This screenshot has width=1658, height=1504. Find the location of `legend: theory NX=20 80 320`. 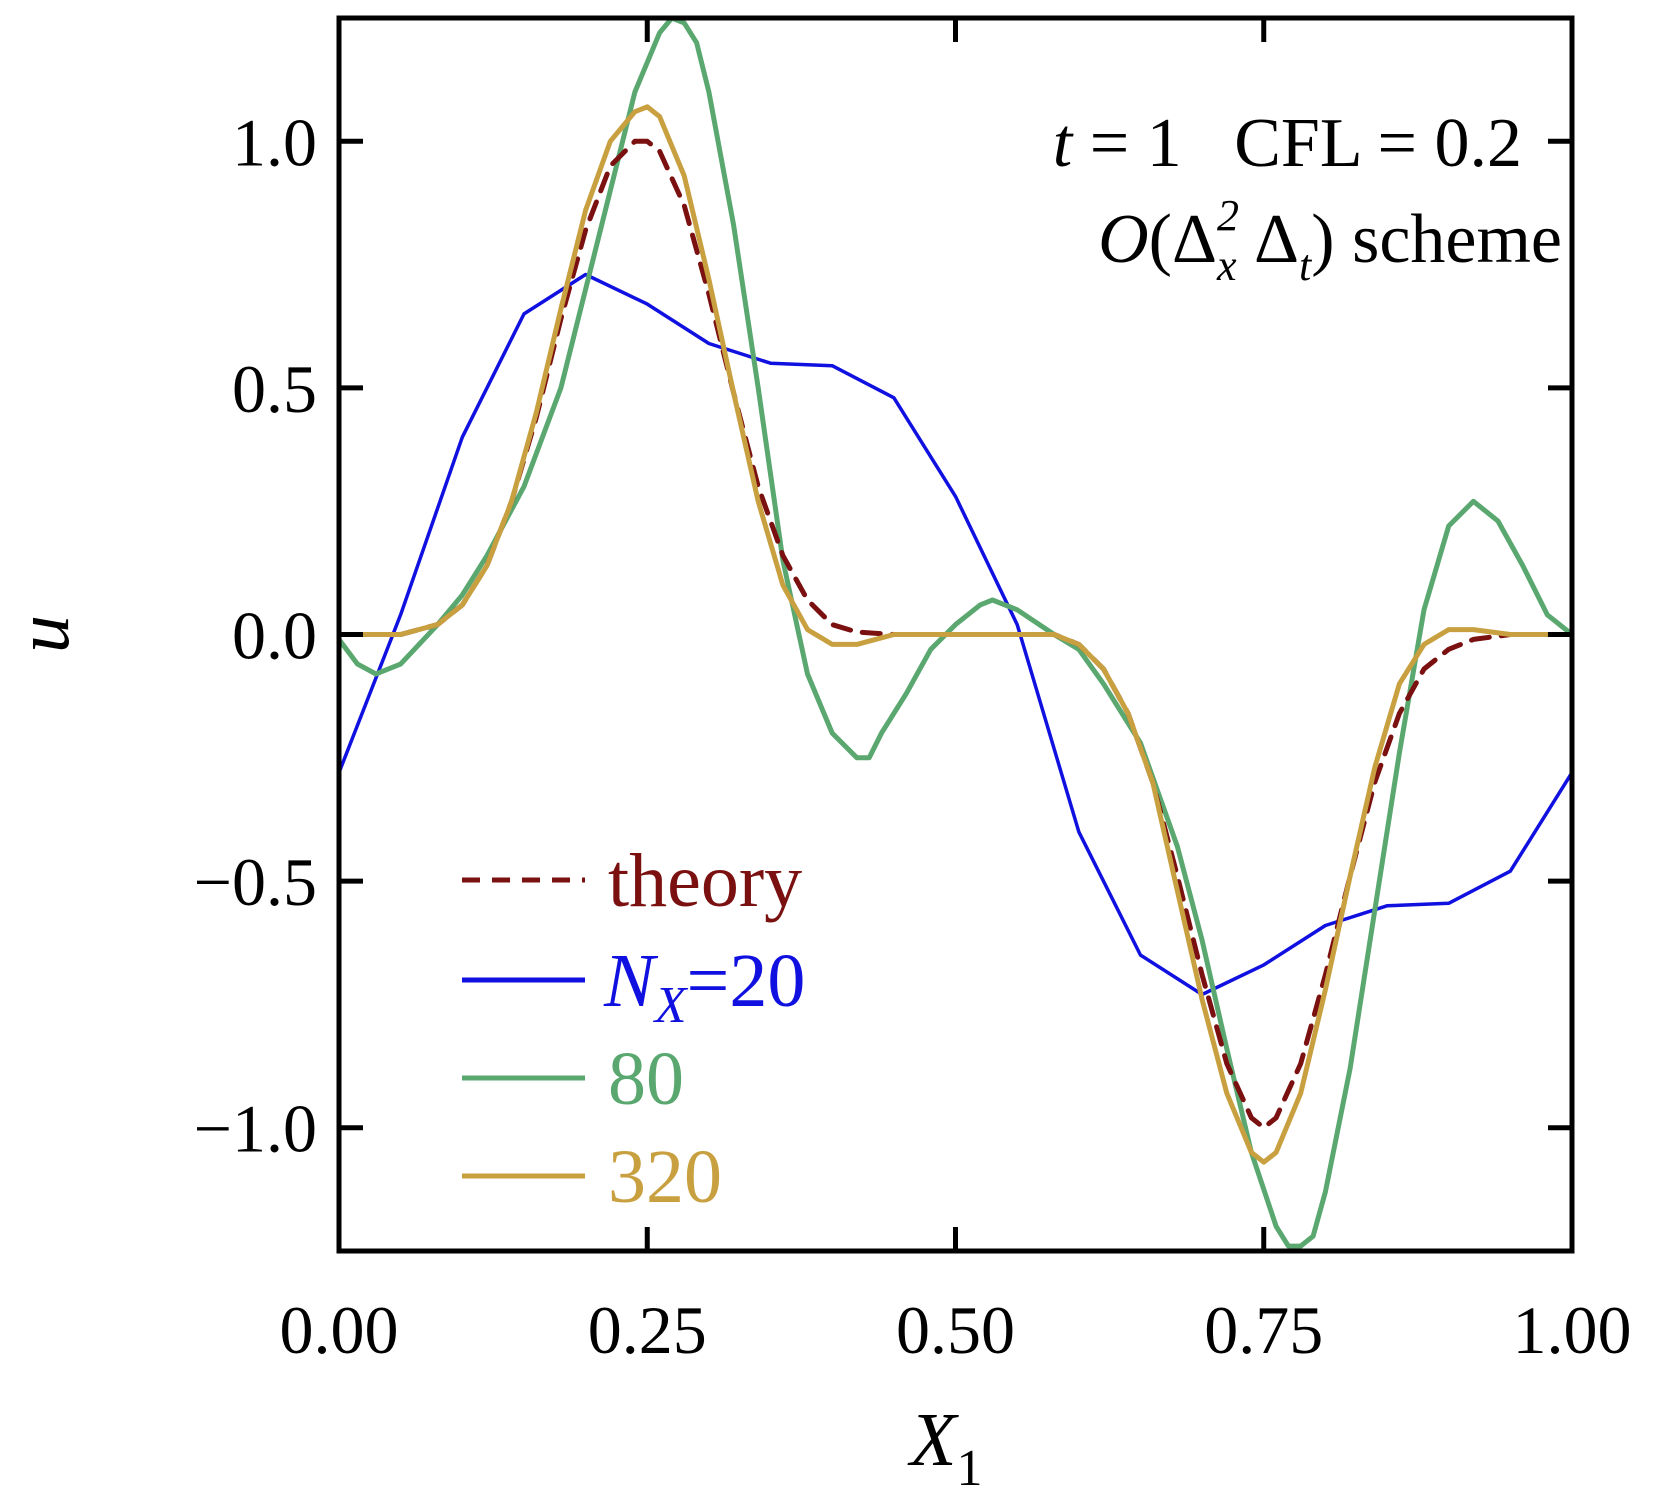

legend: theory NX=20 80 320 is located at coordinates (633, 1029).